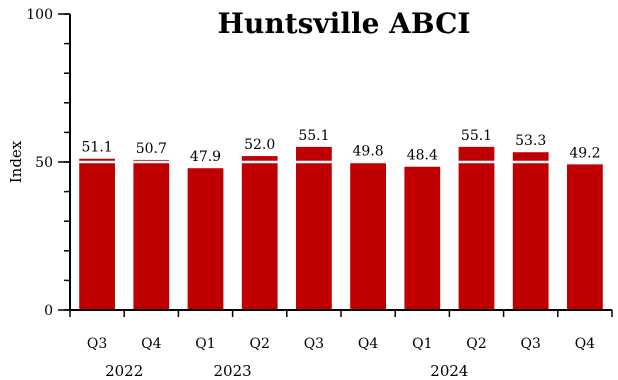 The width and height of the screenshot is (618, 380). What do you see at coordinates (39, 15) in the screenshot?
I see `y-tick-label: 100` at bounding box center [39, 15].